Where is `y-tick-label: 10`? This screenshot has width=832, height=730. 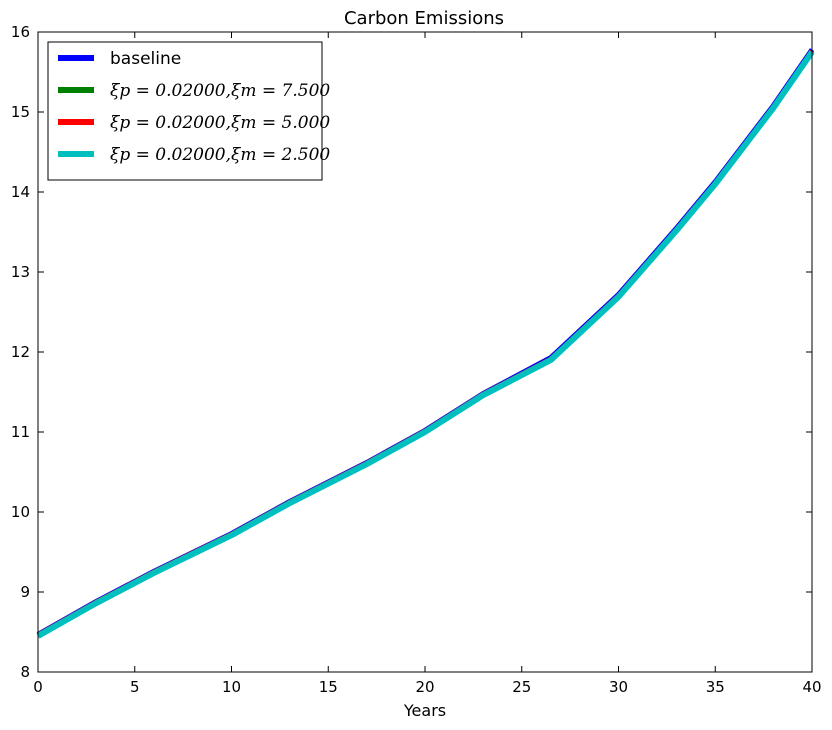 y-tick-label: 10 is located at coordinates (20, 512).